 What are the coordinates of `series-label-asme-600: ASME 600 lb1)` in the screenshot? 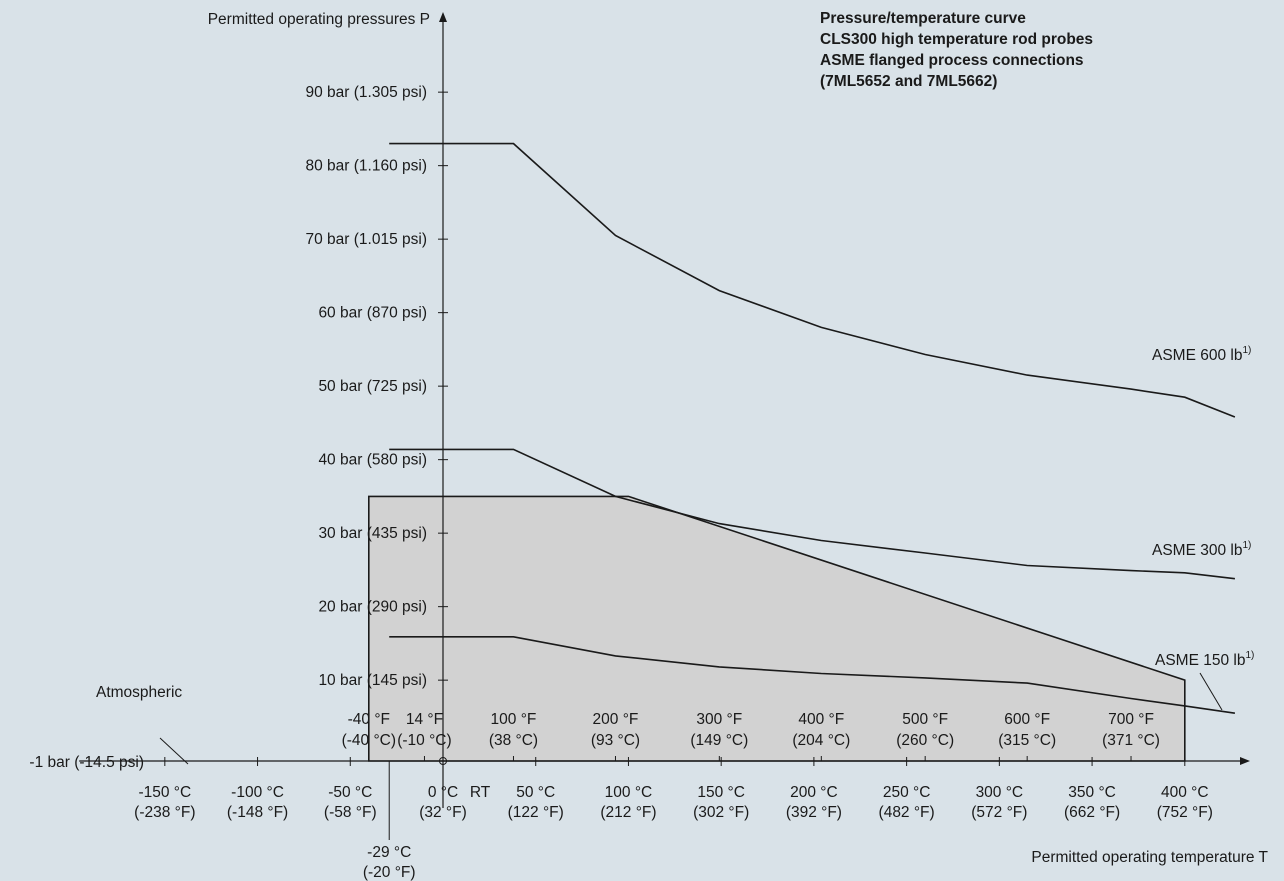 It's located at (1201, 354).